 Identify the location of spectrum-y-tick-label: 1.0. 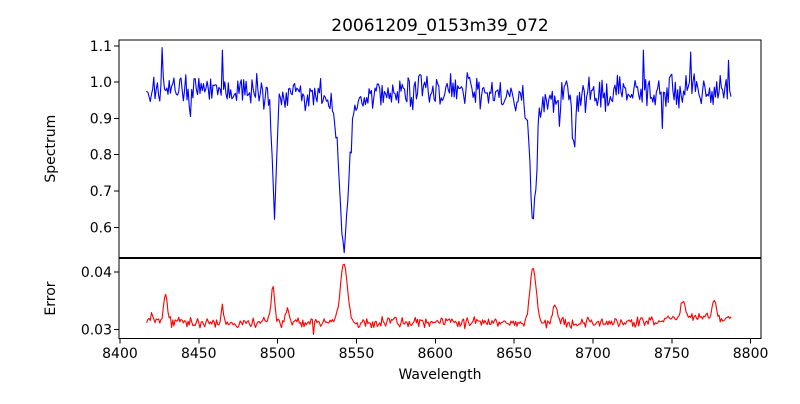
(101, 83).